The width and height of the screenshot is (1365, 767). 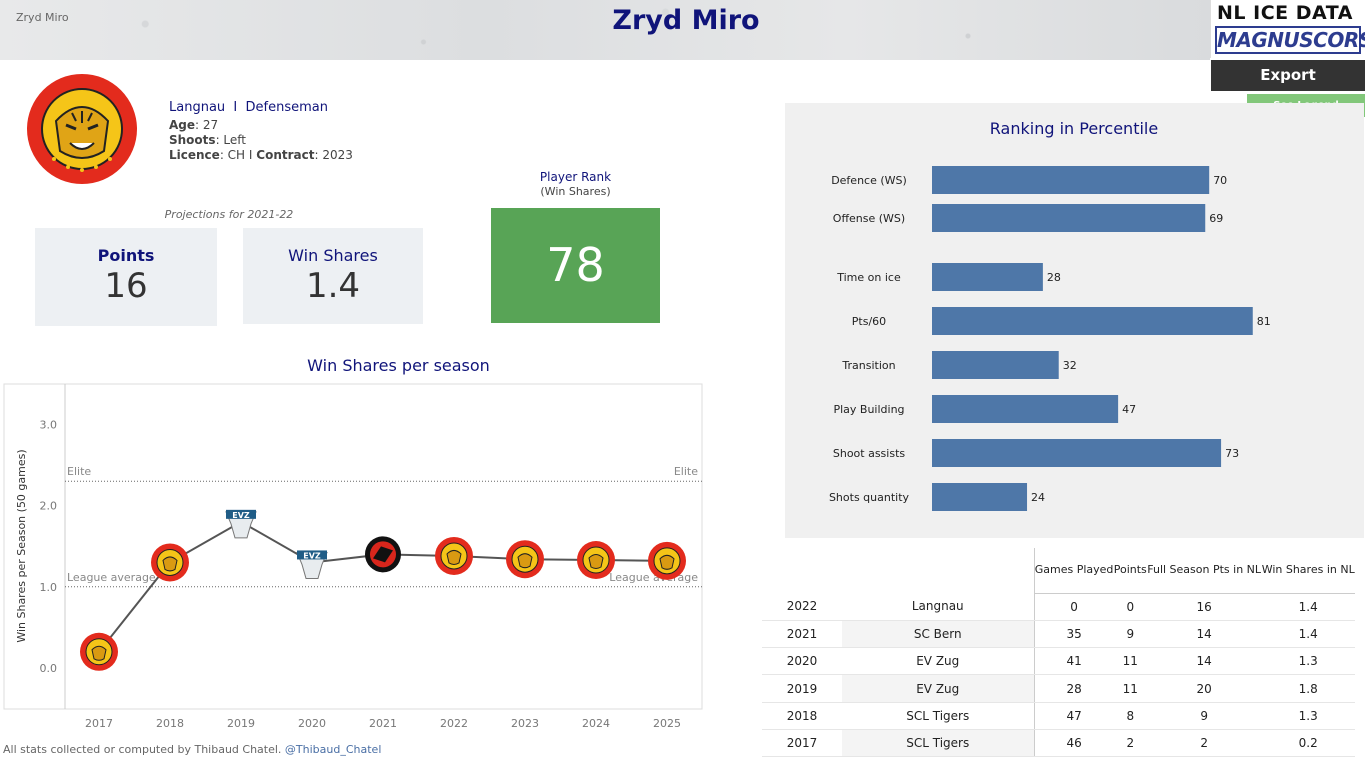 What do you see at coordinates (938, 570) in the screenshot?
I see `table-header` at bounding box center [938, 570].